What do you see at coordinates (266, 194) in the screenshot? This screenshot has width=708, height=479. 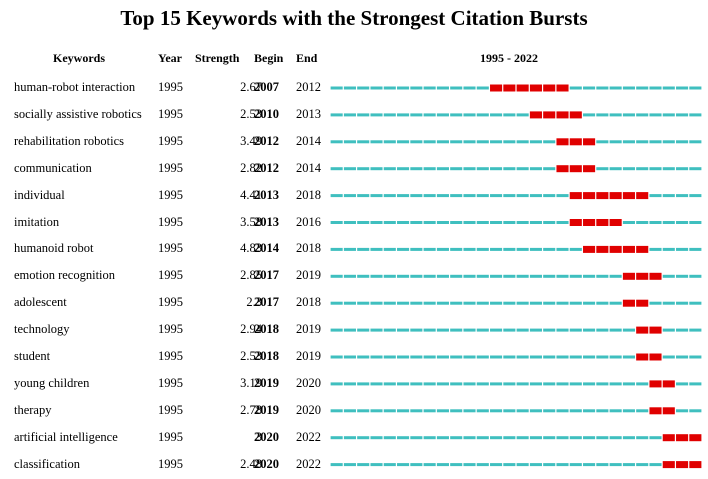 I see `begin-cell: 2013` at bounding box center [266, 194].